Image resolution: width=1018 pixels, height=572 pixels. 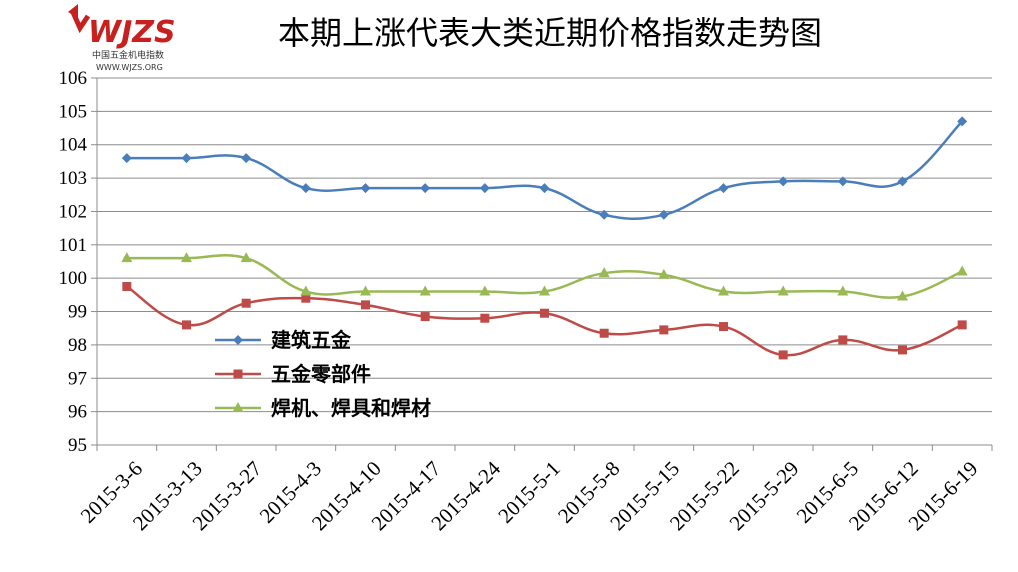 What do you see at coordinates (549, 33) in the screenshot?
I see `chart-title: 本期上涨代表大类近期价格指数走势图` at bounding box center [549, 33].